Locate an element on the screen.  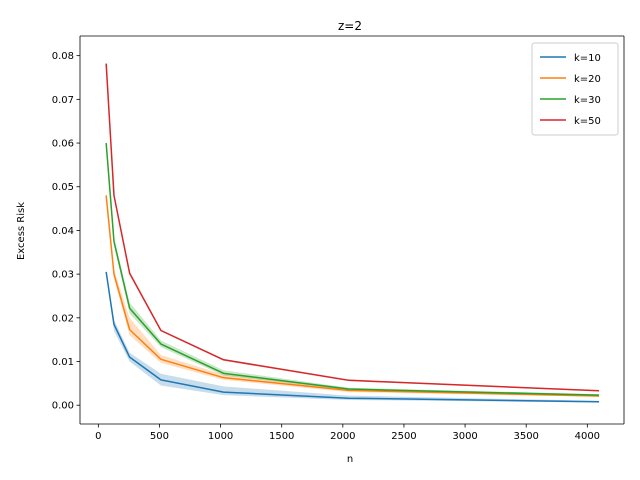
legend-label-2: k=20 is located at coordinates (587, 79).